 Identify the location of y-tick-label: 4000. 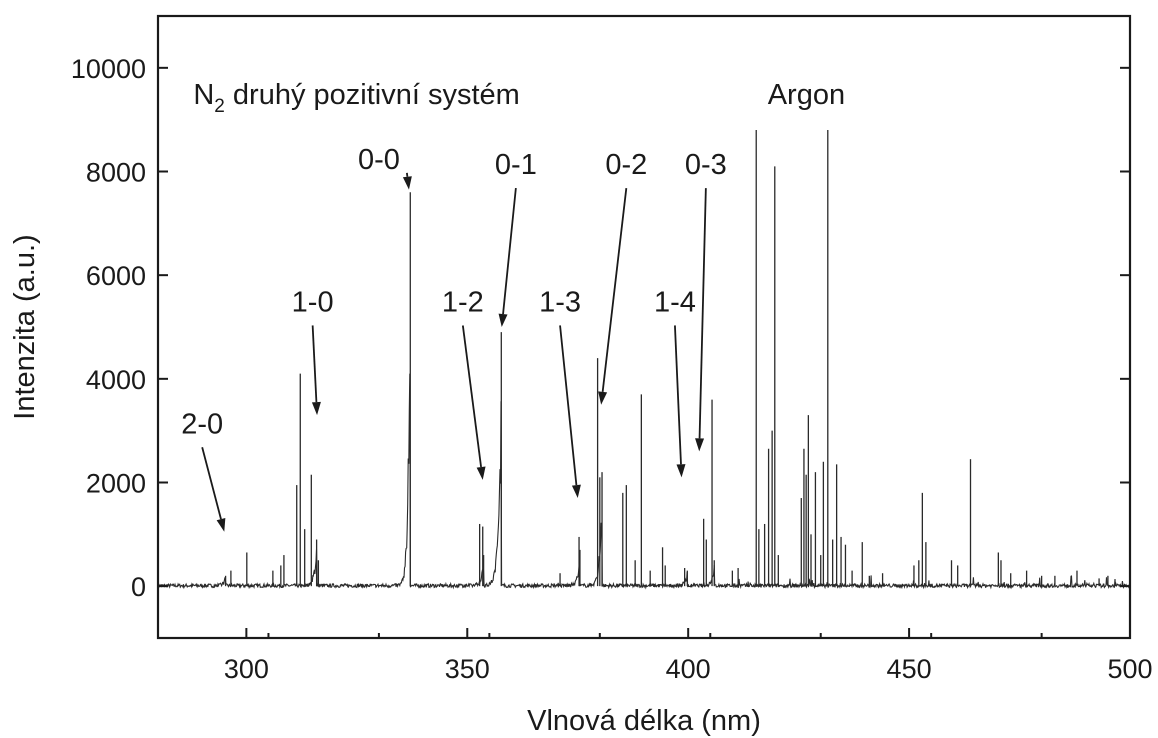
(116, 380).